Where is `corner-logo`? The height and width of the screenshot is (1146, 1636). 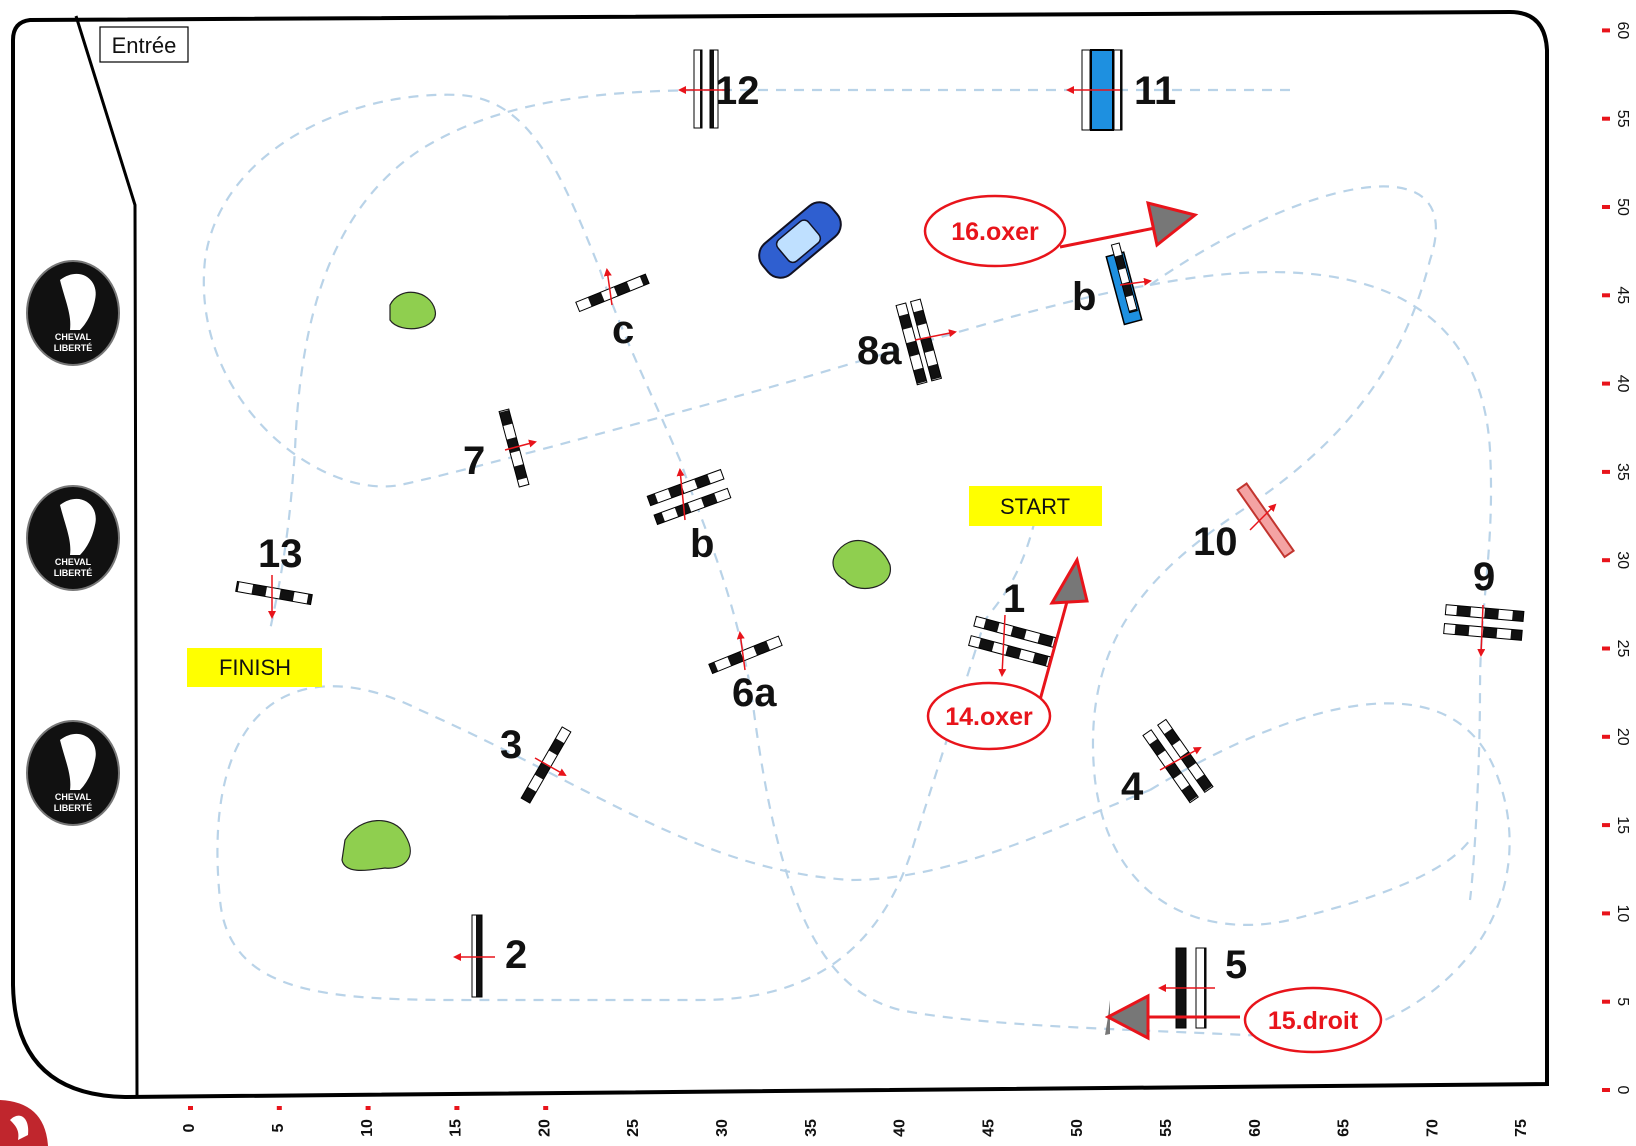
corner-logo is located at coordinates (24, 1123).